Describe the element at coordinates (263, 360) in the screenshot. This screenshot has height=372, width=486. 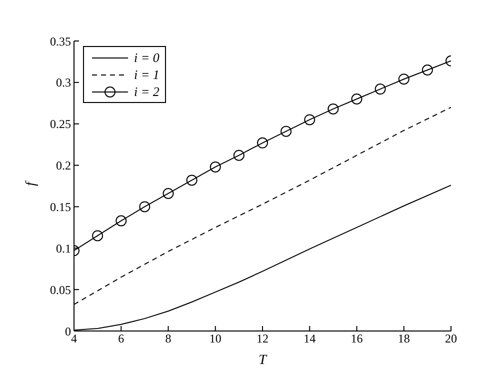
I see `x-axis-title: T` at that location.